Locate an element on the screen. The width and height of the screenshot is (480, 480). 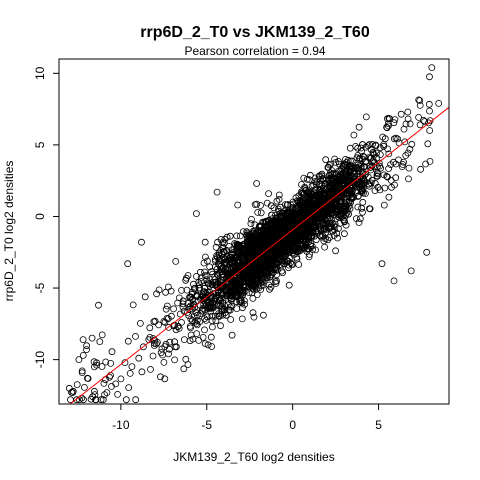
y-axis-label: rrp6D_2_T0 log2 densities is located at coordinates (9, 231).